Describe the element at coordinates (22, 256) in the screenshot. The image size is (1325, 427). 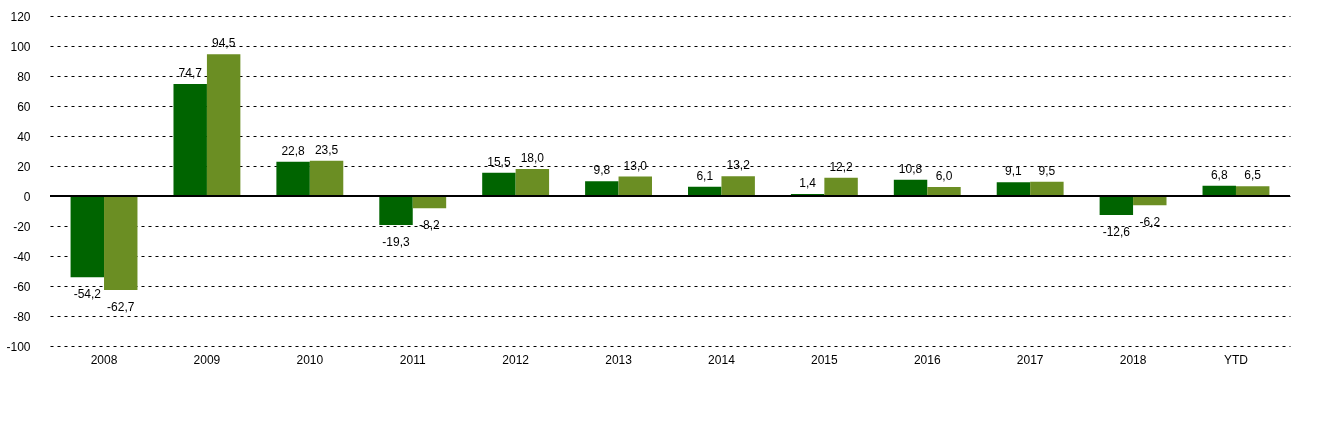
I see `y-tick-label: -40` at that location.